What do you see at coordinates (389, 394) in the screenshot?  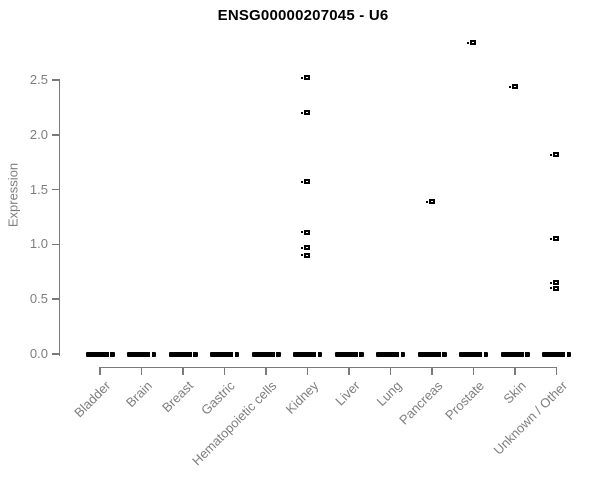 I see `x-tick-label: Lung` at bounding box center [389, 394].